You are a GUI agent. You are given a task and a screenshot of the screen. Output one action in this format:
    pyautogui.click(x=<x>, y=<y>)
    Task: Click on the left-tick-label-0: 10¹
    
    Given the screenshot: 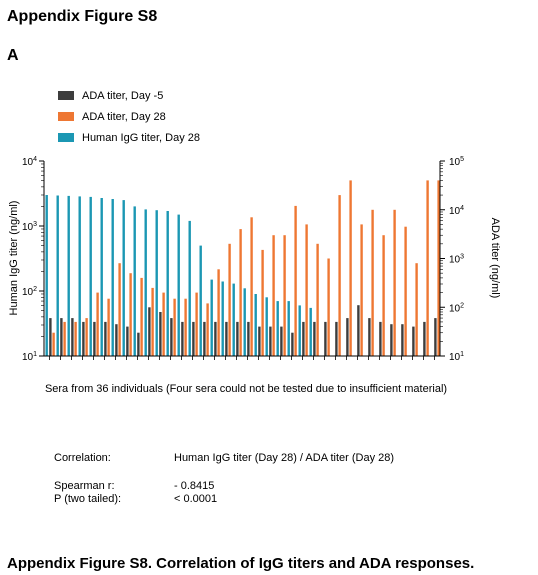 What is the action you would take?
    pyautogui.click(x=29, y=357)
    